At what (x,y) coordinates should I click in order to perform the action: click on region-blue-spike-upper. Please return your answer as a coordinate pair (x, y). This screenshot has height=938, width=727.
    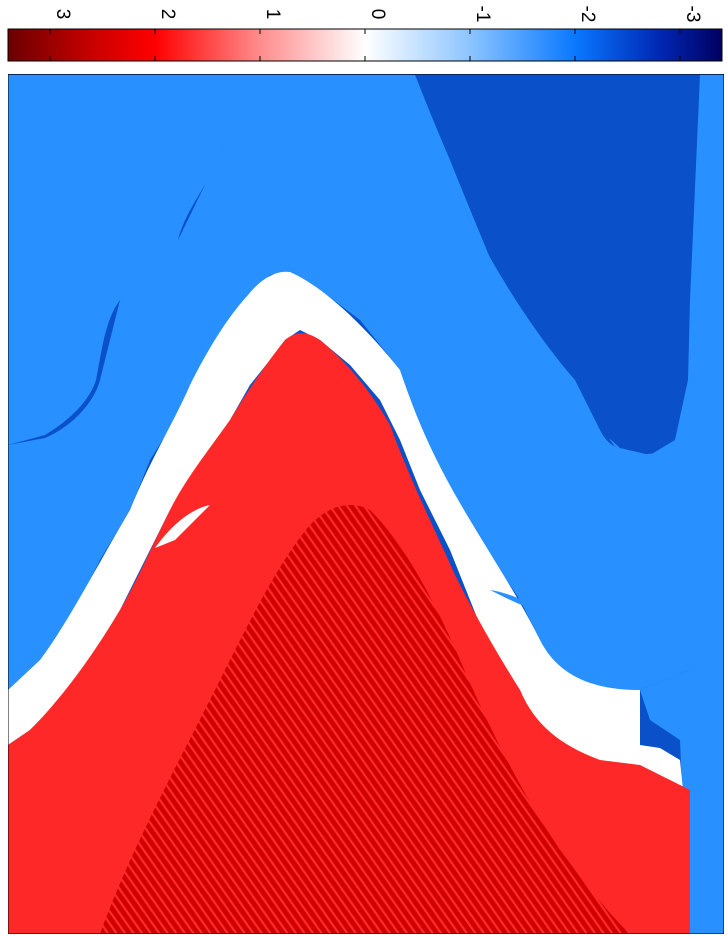
    Looking at the image, I should click on (467, 475).